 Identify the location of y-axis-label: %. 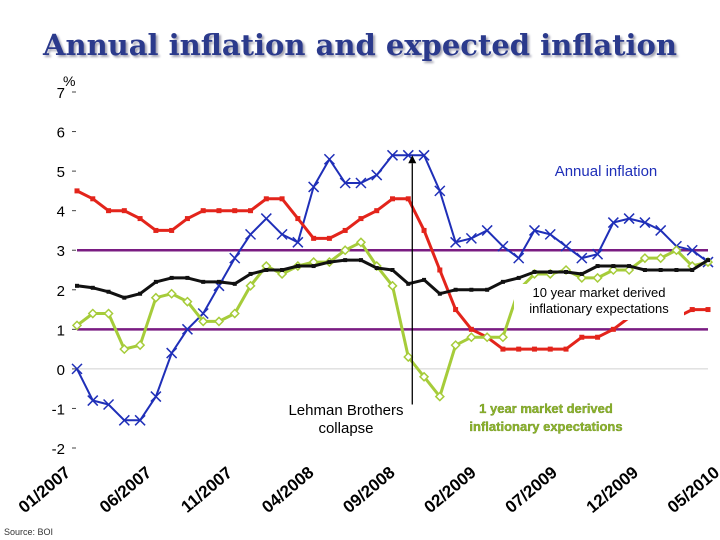
(69, 81).